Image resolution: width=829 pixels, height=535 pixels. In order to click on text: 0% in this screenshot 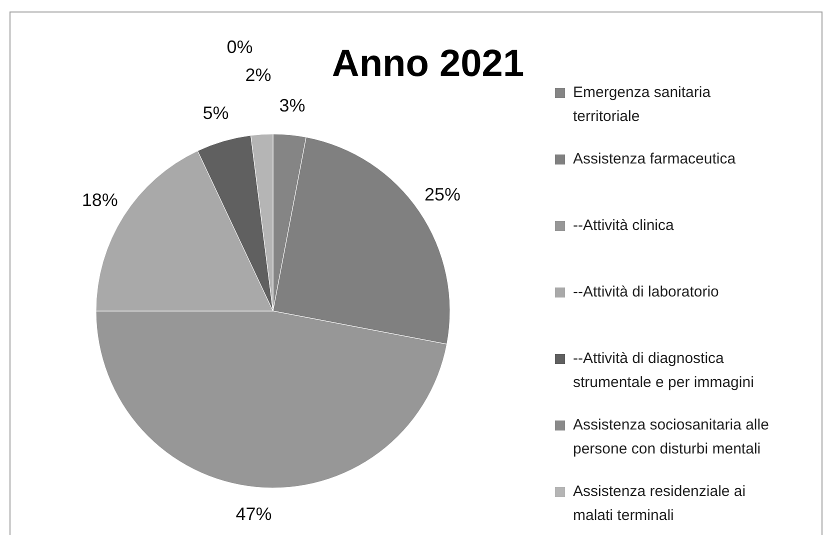, I will do `click(239, 46)`.